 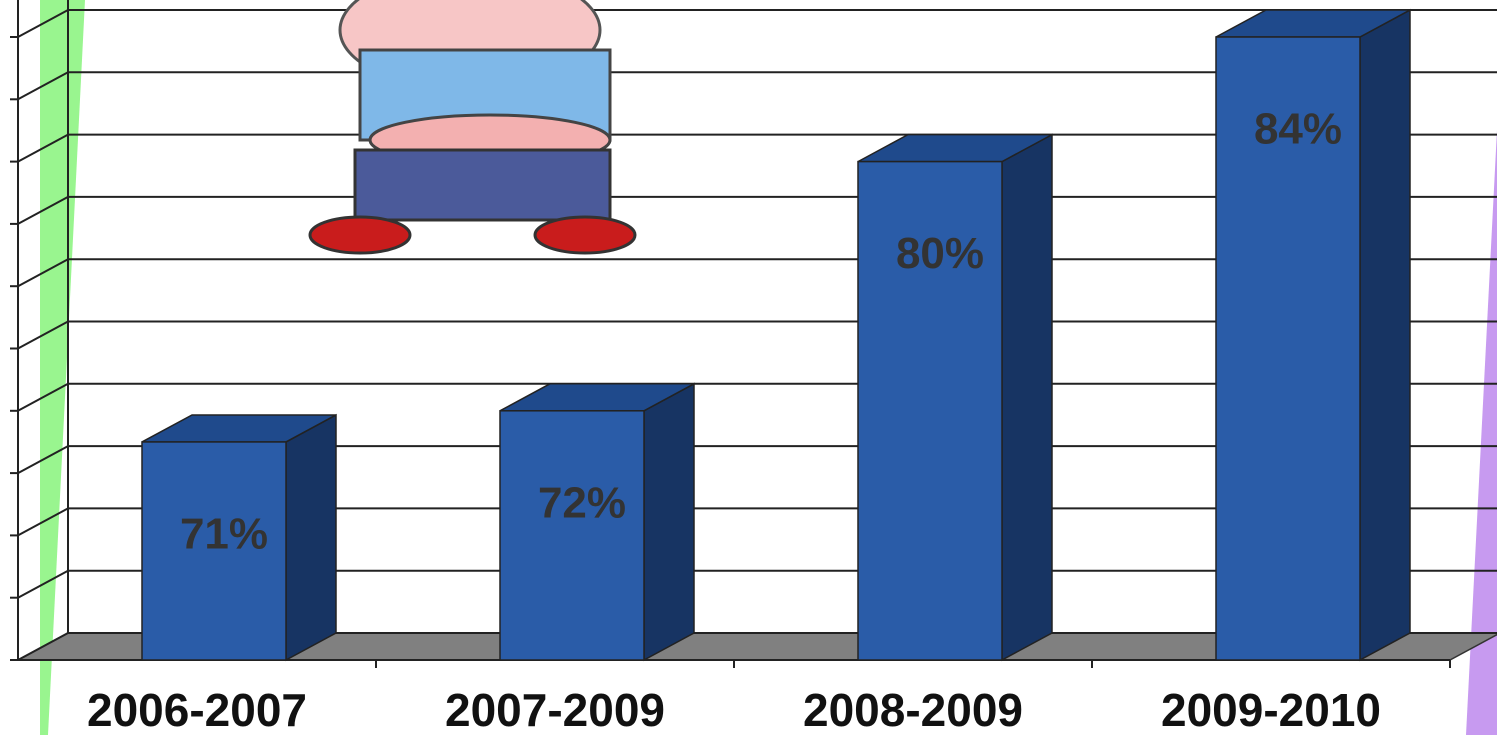 I want to click on x-tick-label: 2009-2010, so click(x=1271, y=709).